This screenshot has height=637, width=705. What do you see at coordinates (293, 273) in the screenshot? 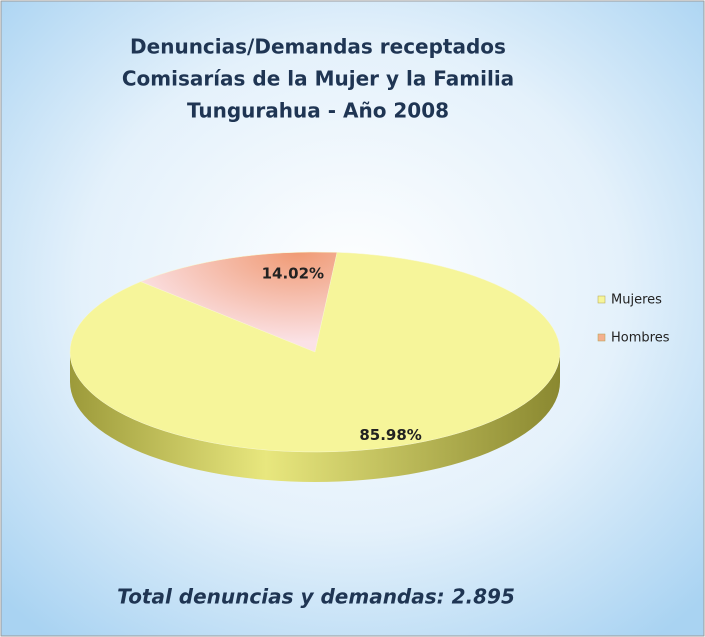
I see `data-label: 14.02%` at bounding box center [293, 273].